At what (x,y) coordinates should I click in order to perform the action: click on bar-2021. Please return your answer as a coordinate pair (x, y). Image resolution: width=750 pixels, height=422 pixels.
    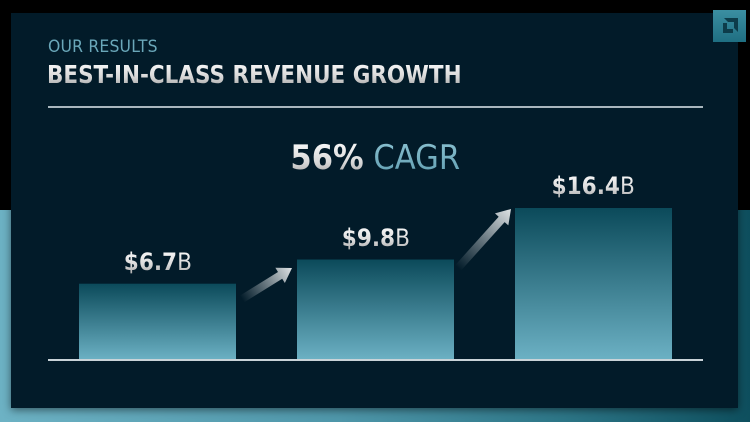
    Looking at the image, I should click on (593, 284).